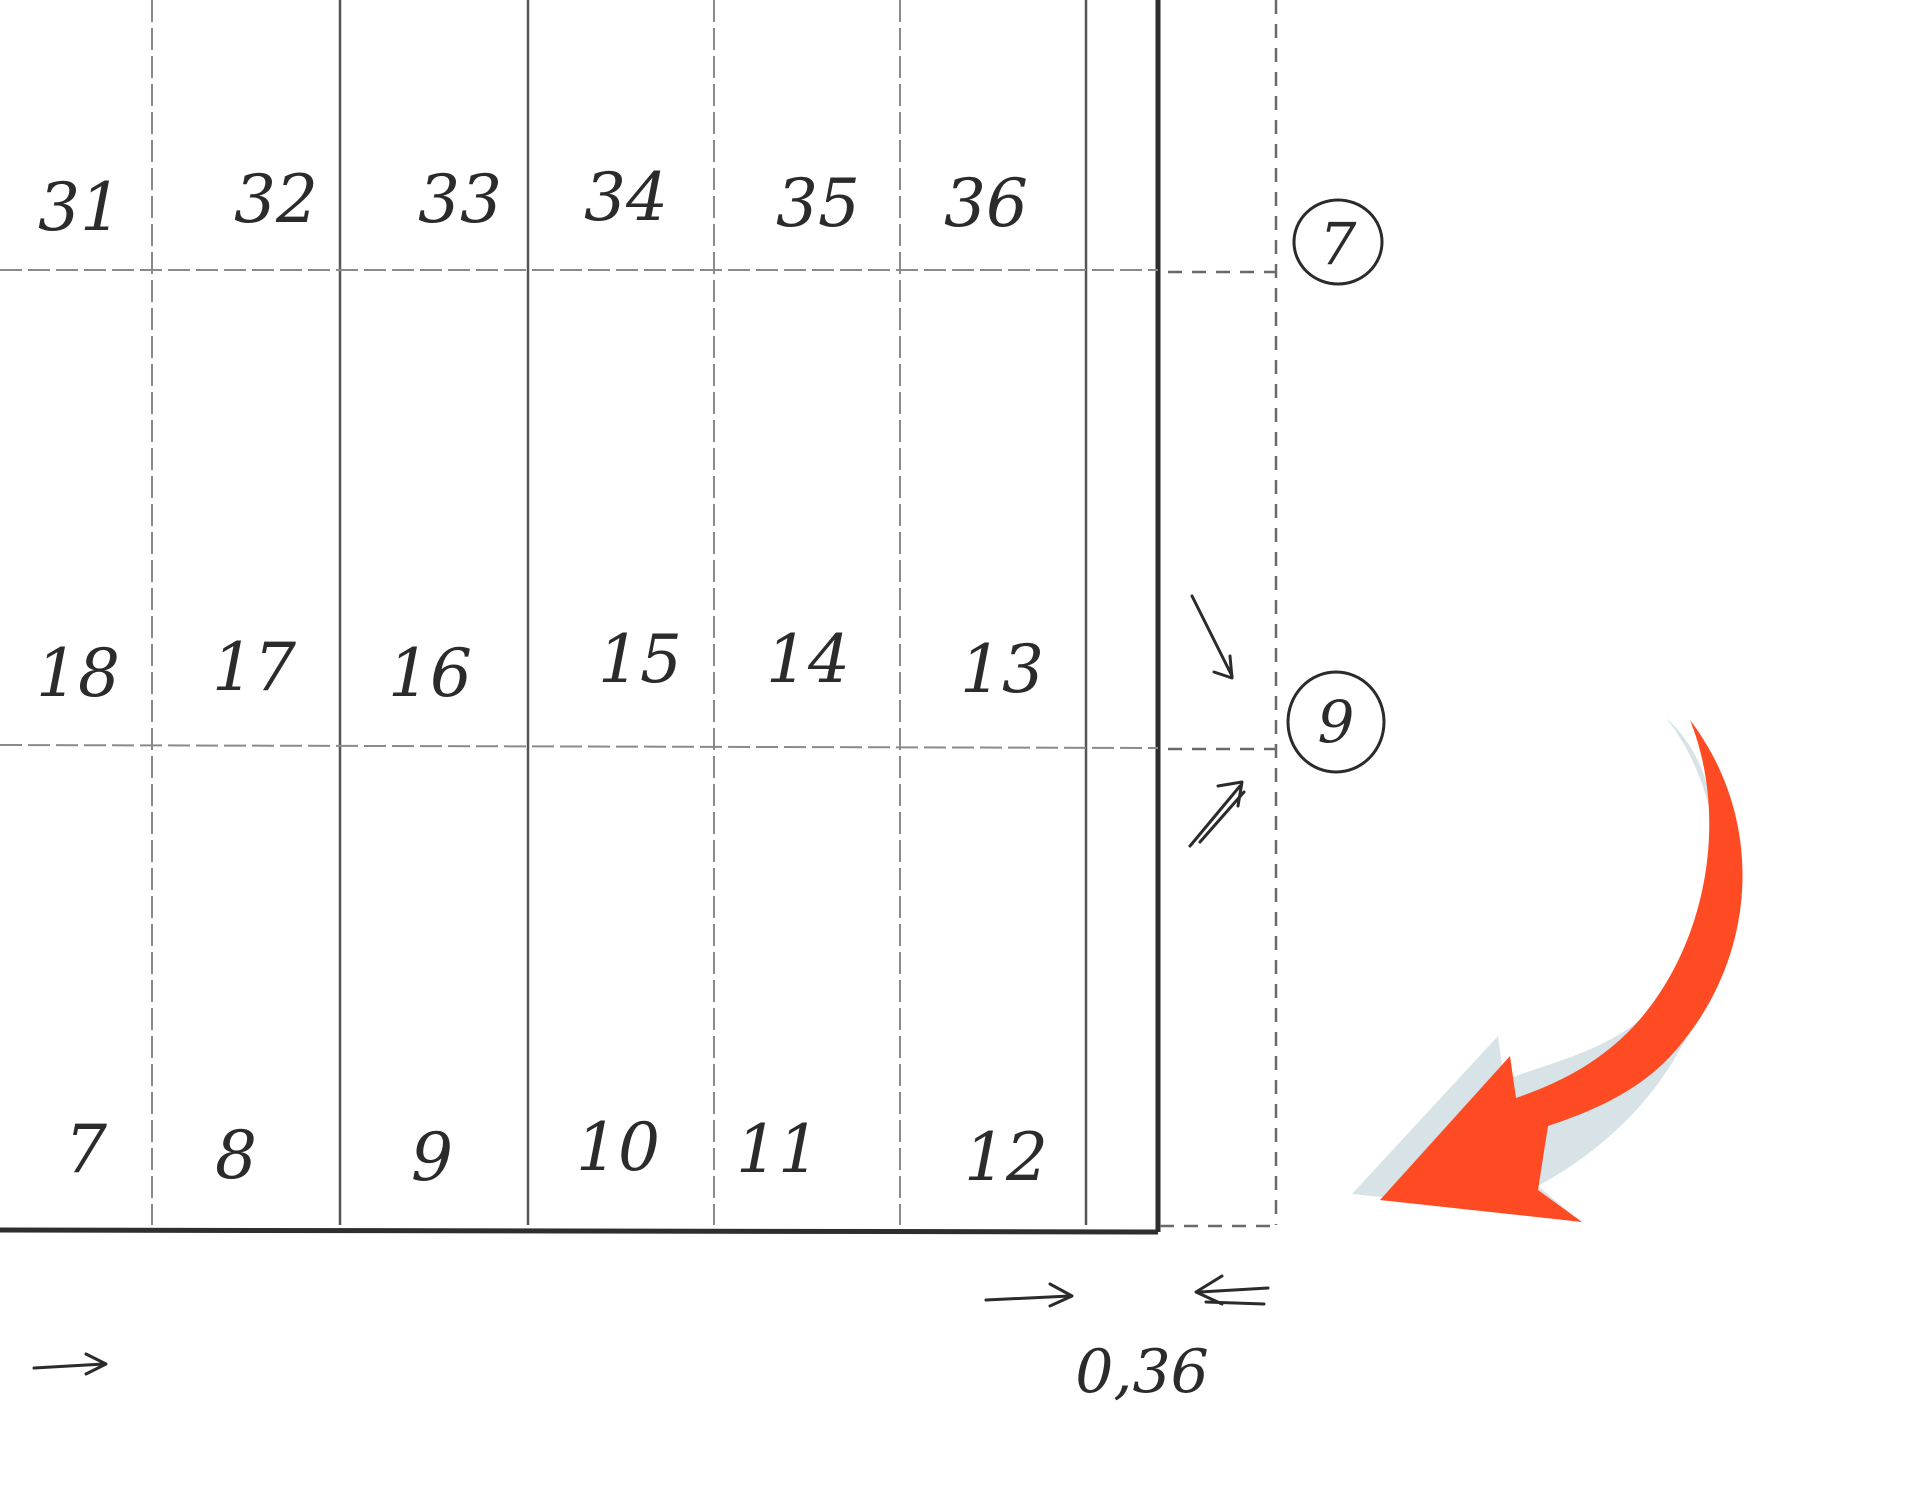  I want to click on cell-number: 11, so click(778, 1149).